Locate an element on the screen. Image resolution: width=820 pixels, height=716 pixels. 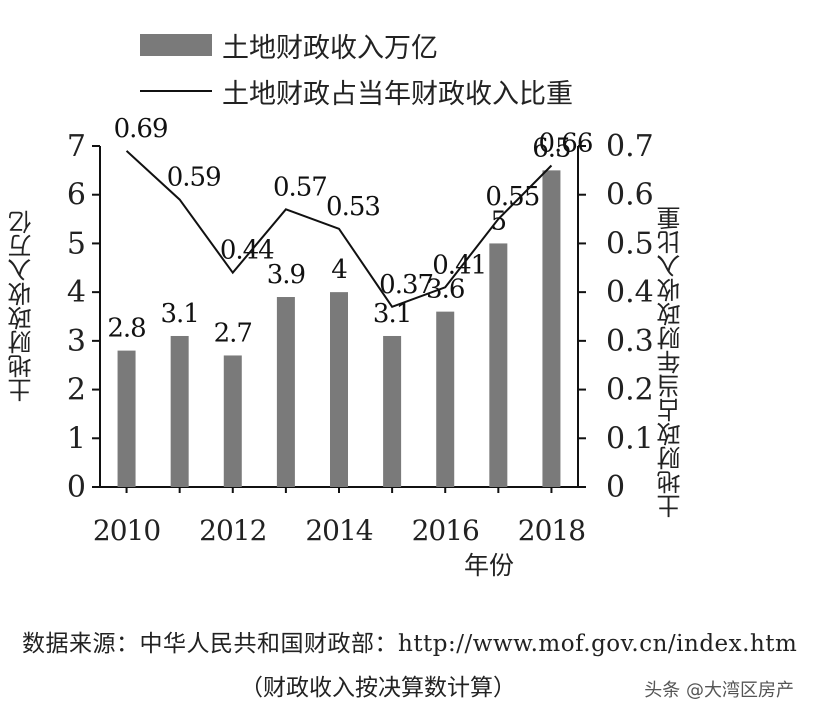
bar-data-label: 5 is located at coordinates (499, 221).